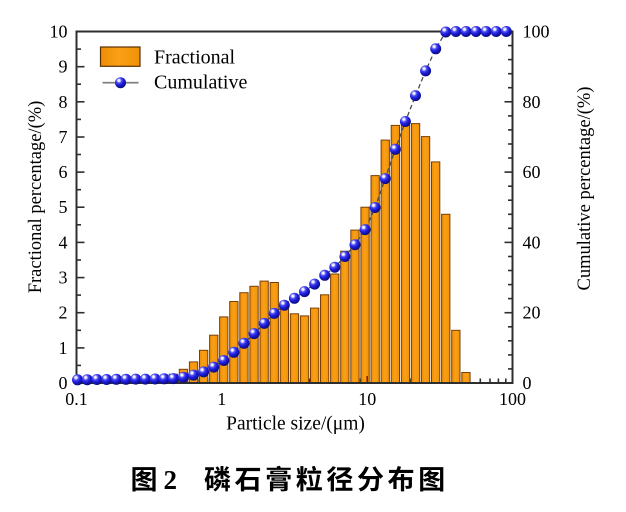 The width and height of the screenshot is (626, 512). Describe the element at coordinates (532, 172) in the screenshot. I see `svg-text: 60` at that location.